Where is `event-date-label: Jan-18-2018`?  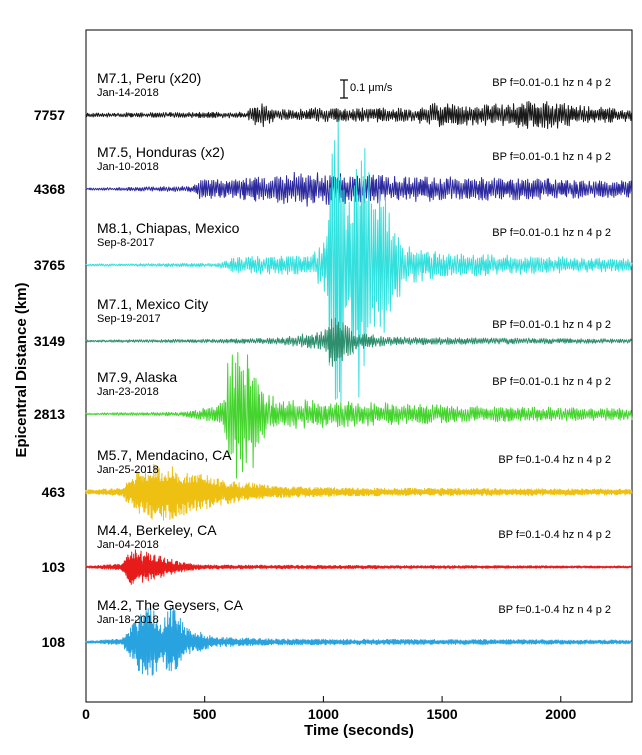
event-date-label: Jan-18-2018 is located at coordinates (128, 620).